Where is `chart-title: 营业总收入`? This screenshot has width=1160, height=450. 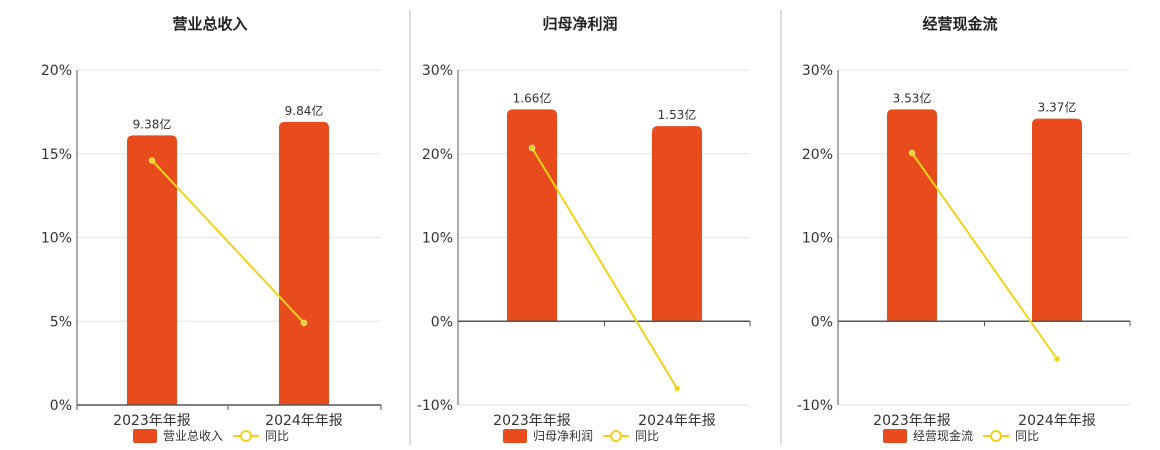 chart-title: 营业总收入 is located at coordinates (209, 24).